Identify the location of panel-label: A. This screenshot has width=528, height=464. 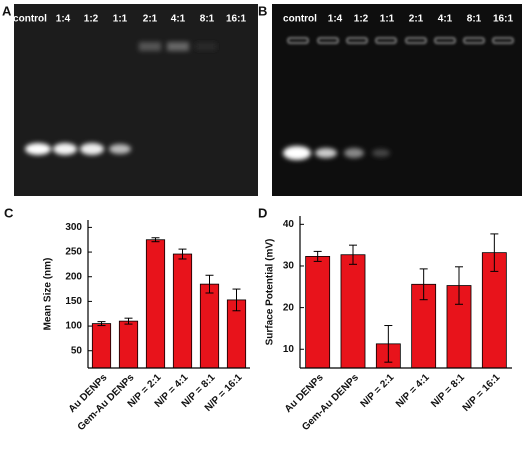
(7, 10).